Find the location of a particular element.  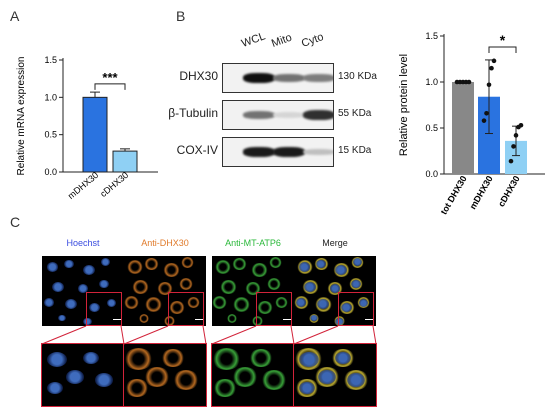

channel-label: Hoechst is located at coordinates (83, 243).